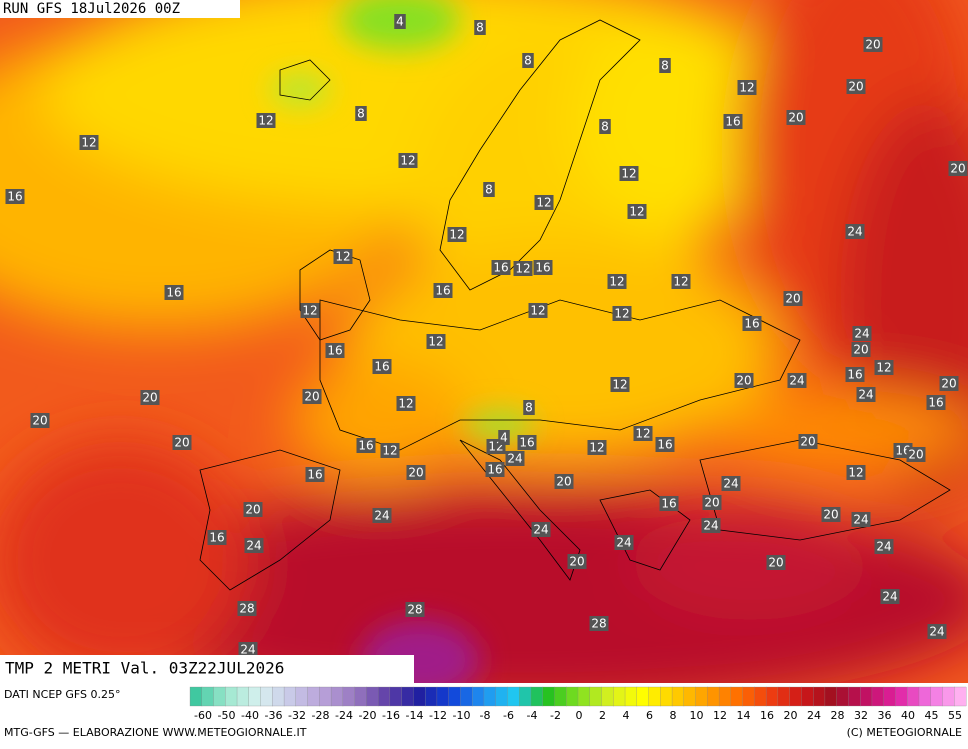  I want to click on colorbar-label: 4, so click(626, 715).